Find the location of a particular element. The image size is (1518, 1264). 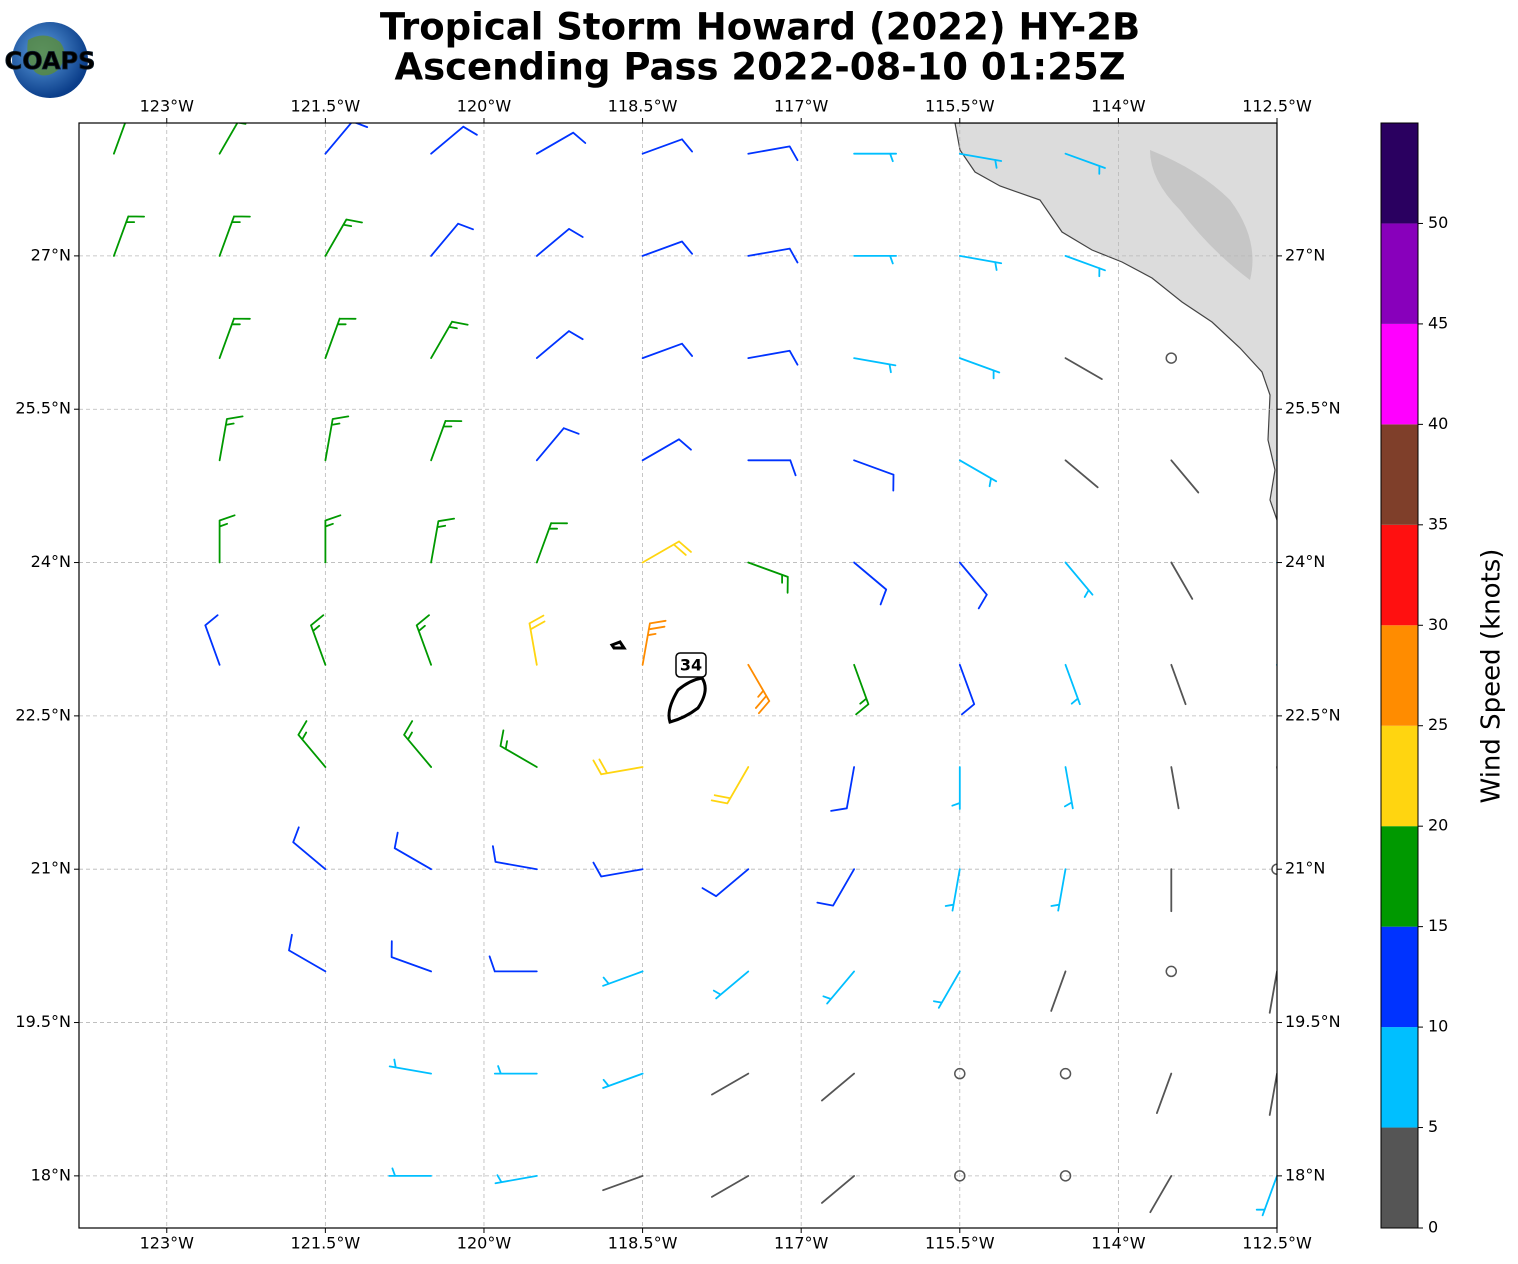

contour-line is located at coordinates (658, 682).